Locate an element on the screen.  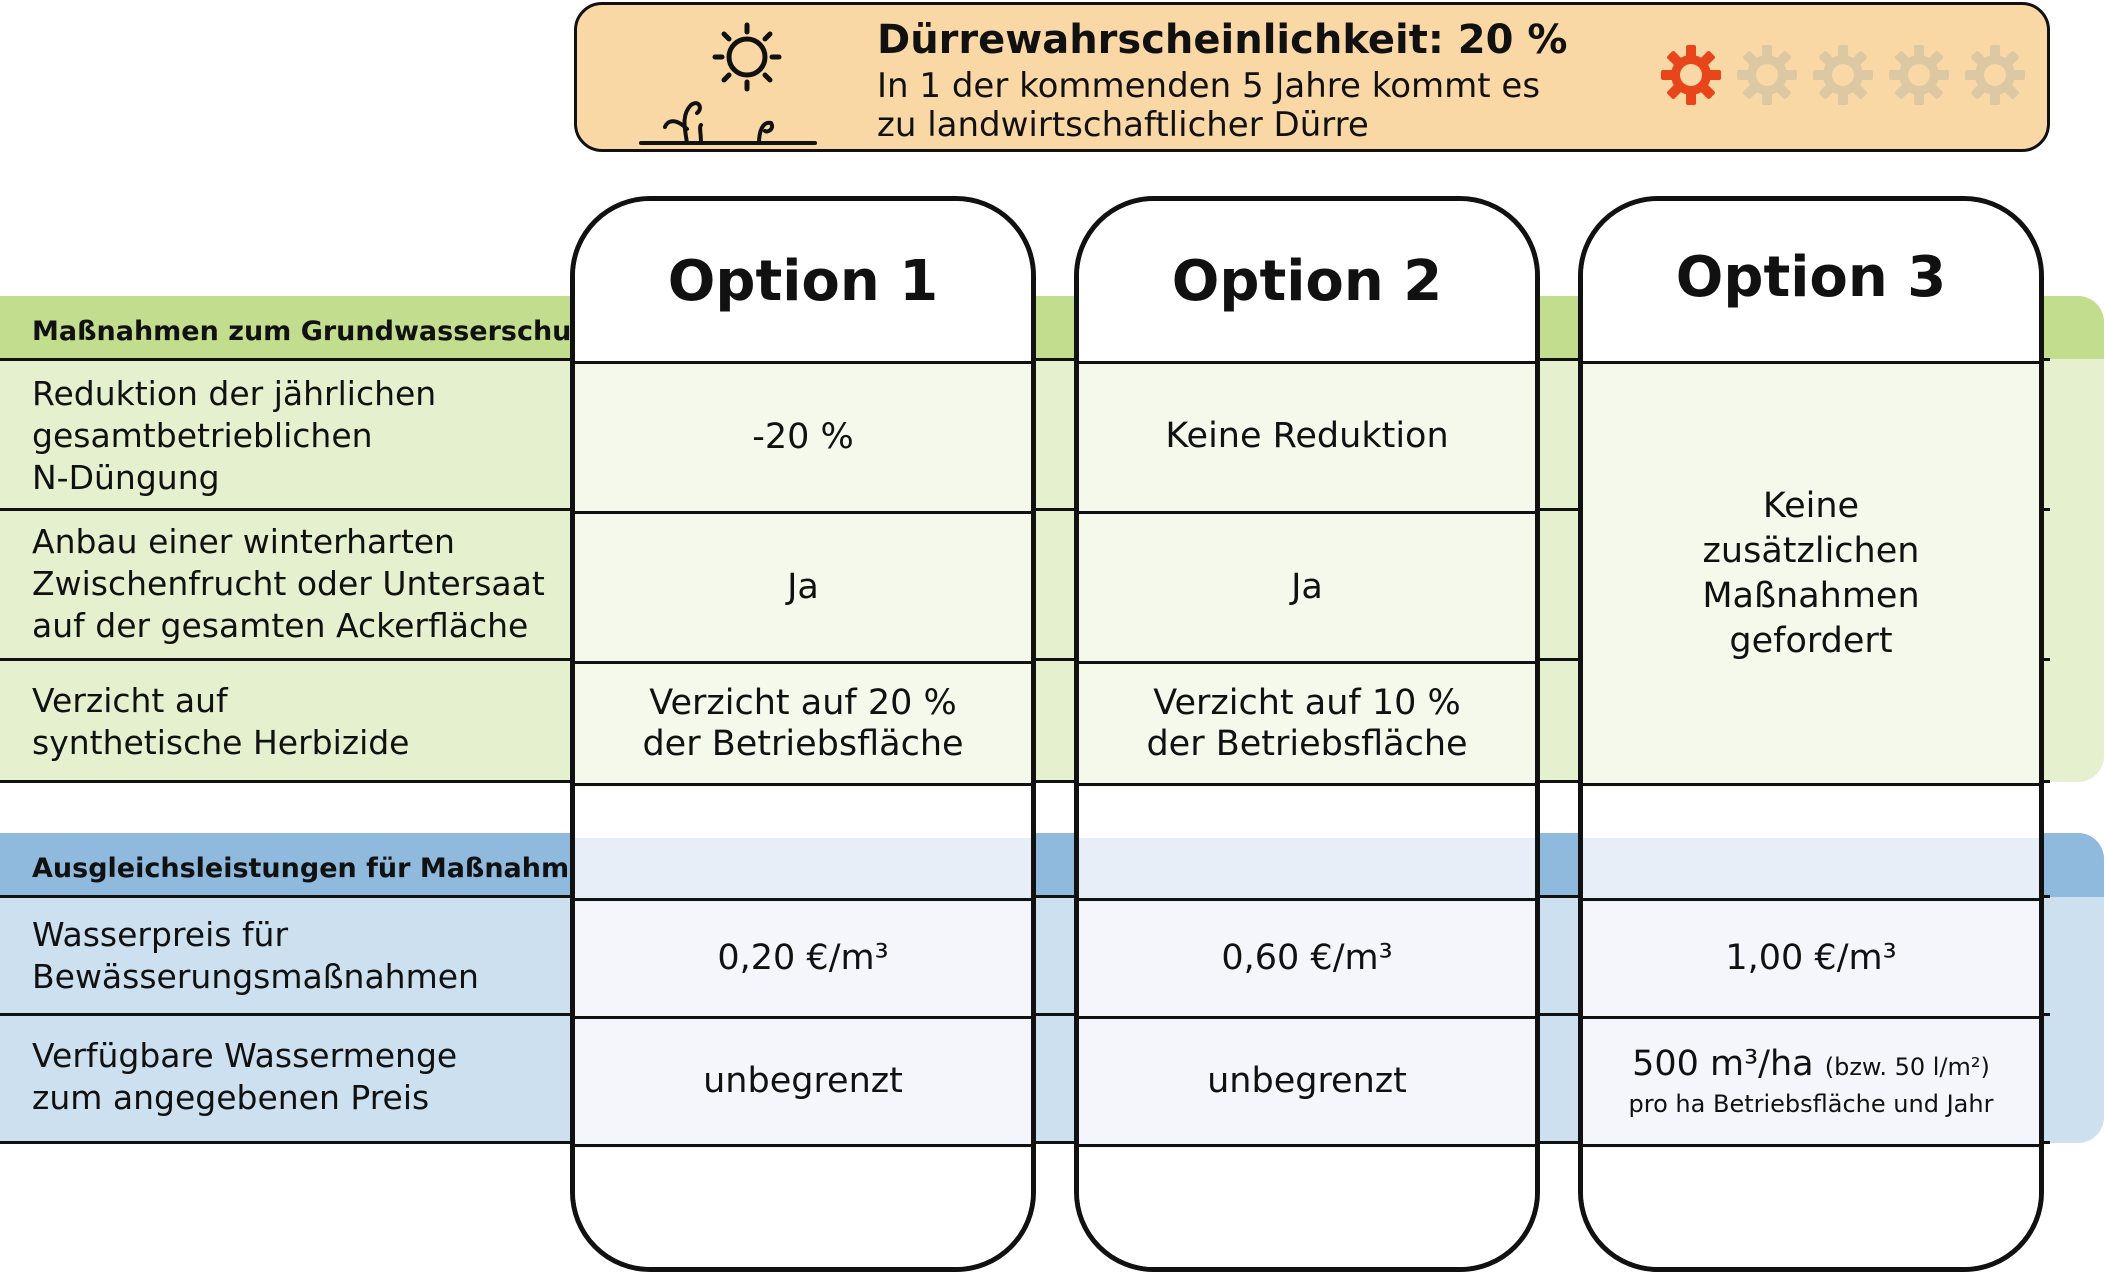
row-label-water-price: Wasserpreis für Bewässerungsmaßnahmen is located at coordinates (255, 955).